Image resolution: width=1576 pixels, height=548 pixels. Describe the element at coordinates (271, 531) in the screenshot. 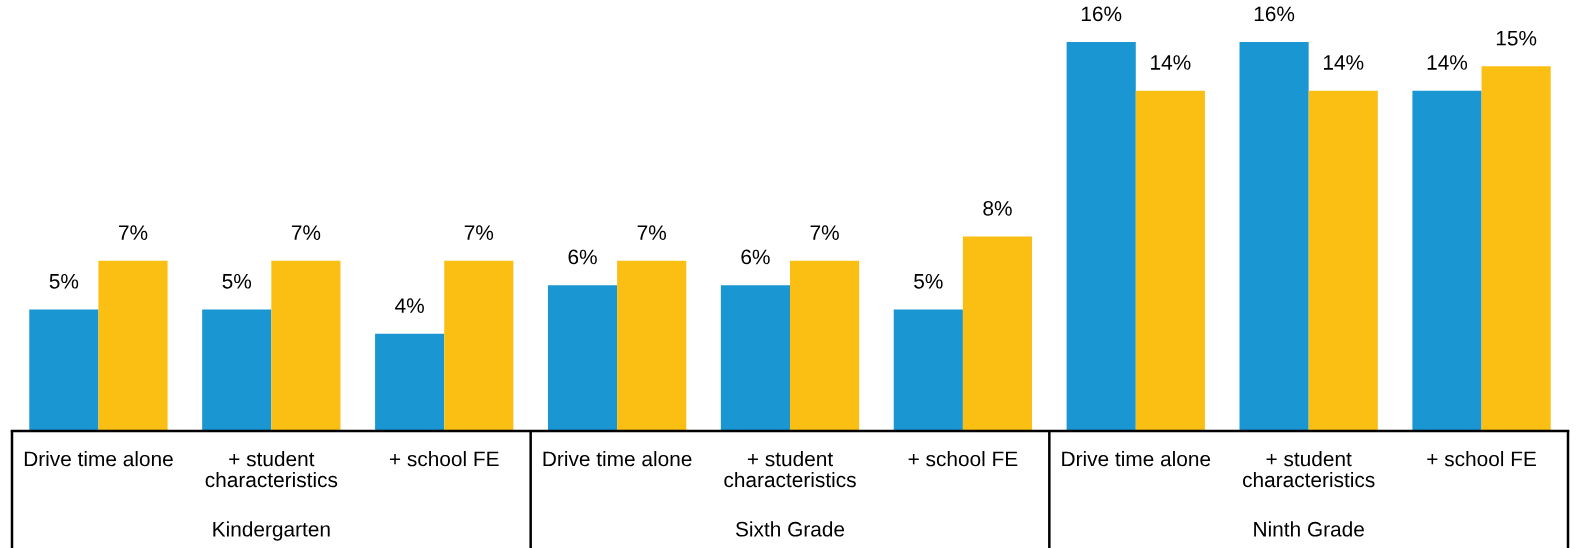

I see `text: Kindergarten` at that location.